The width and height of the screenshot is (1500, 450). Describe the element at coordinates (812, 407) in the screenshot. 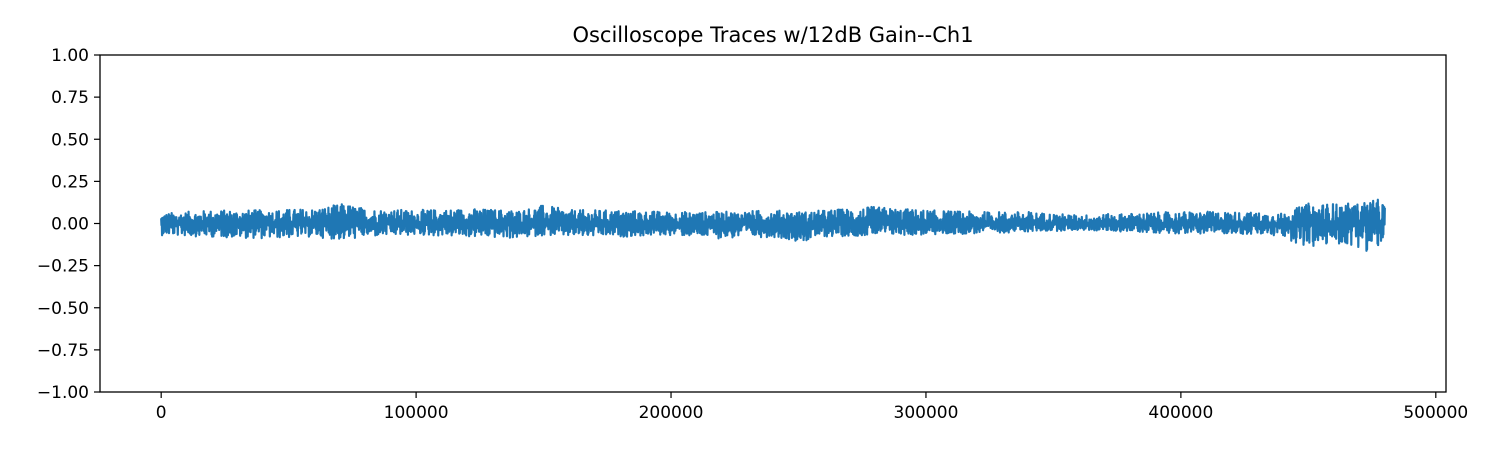

I see `x-axis-ticks: 0 100000 200000 300000 400000 500000` at that location.